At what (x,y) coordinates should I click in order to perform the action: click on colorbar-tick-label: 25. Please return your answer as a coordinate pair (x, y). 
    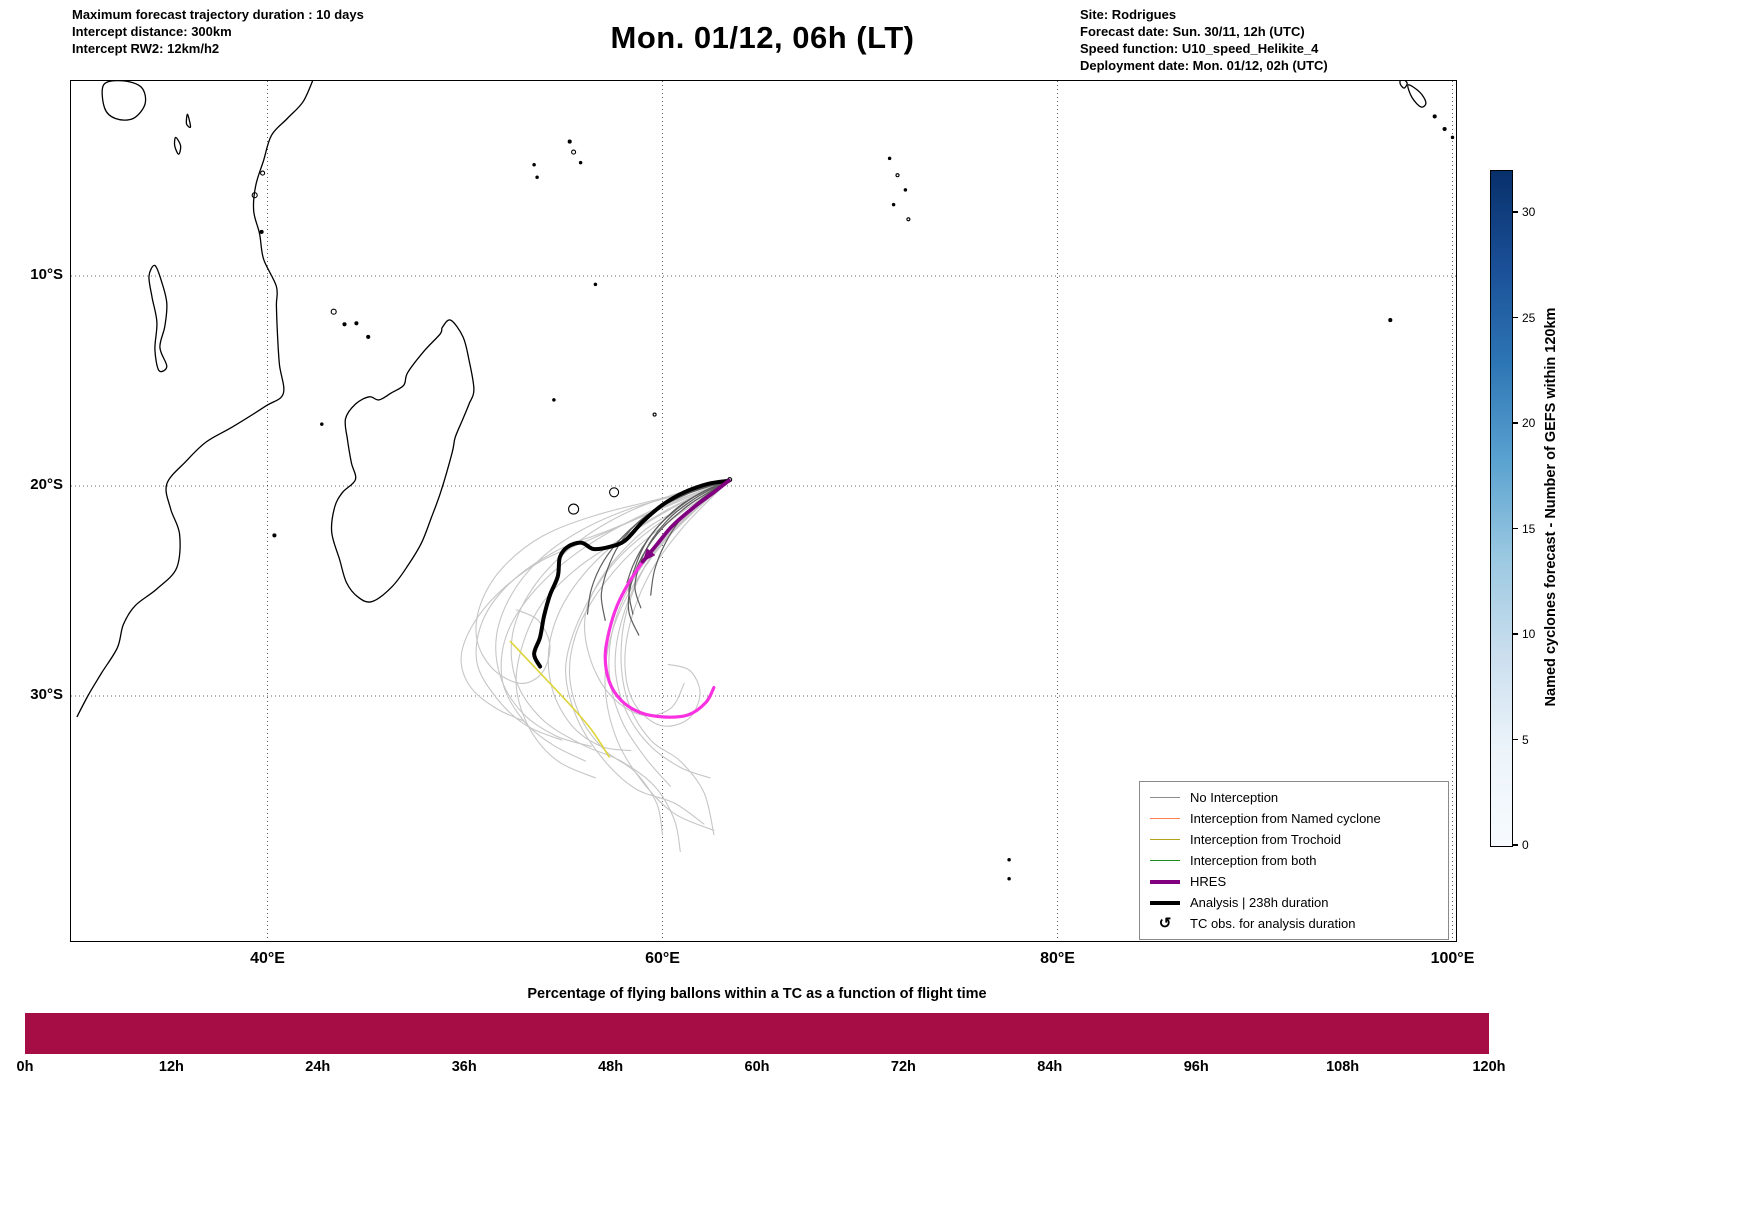
    Looking at the image, I should click on (1529, 317).